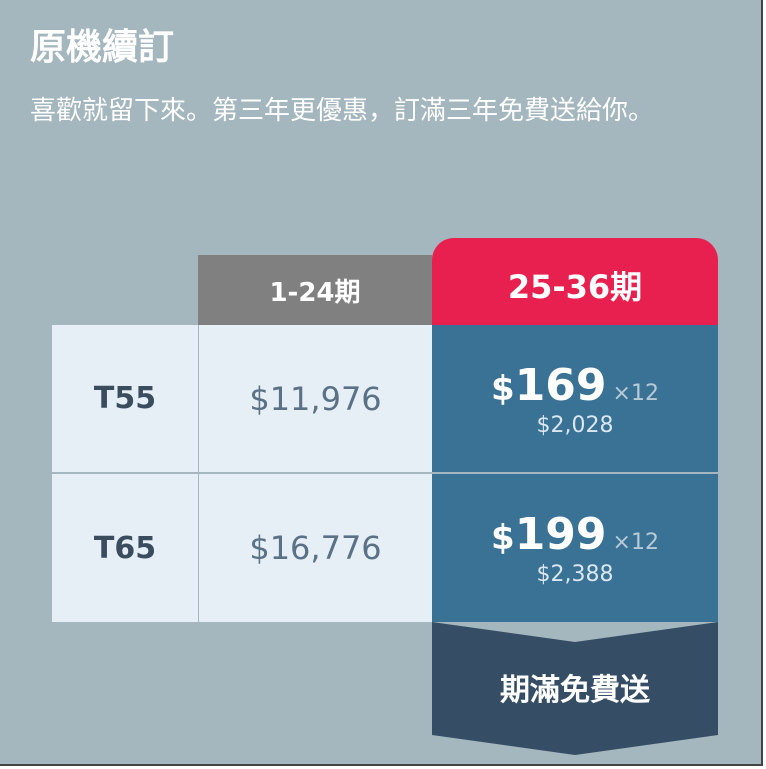 The image size is (766, 769). I want to click on price-t55-25-36: $169 ×12 $2,028, so click(575, 398).